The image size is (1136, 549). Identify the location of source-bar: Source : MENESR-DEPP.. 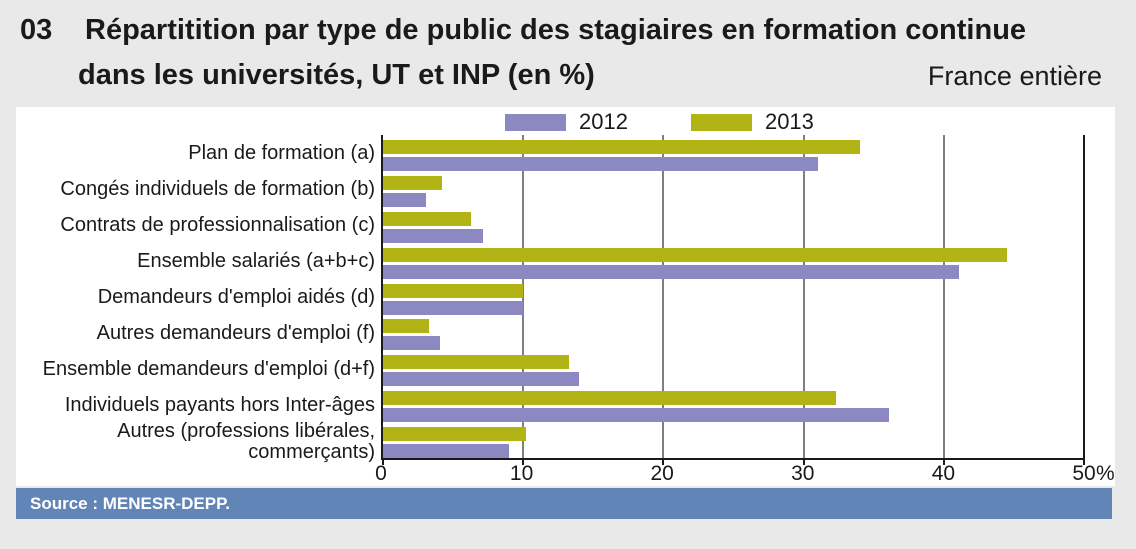
(564, 503).